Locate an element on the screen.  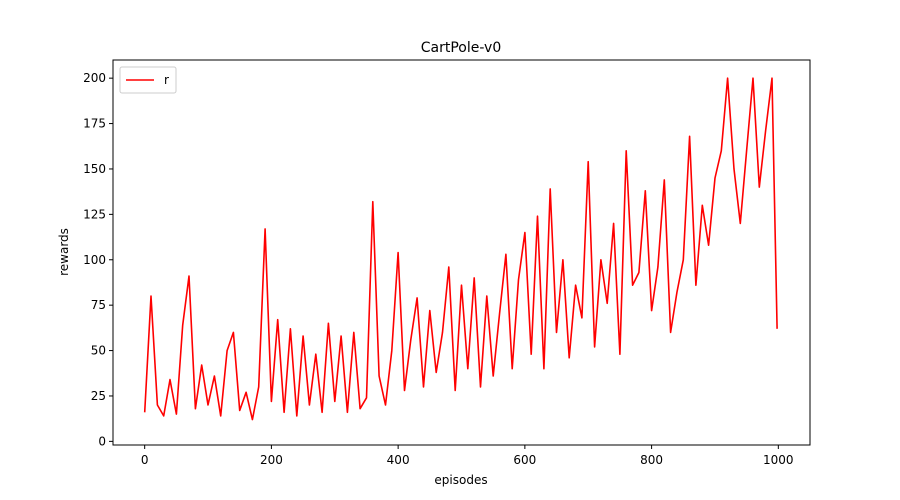
y-tick-label: 125 is located at coordinates (94, 214).